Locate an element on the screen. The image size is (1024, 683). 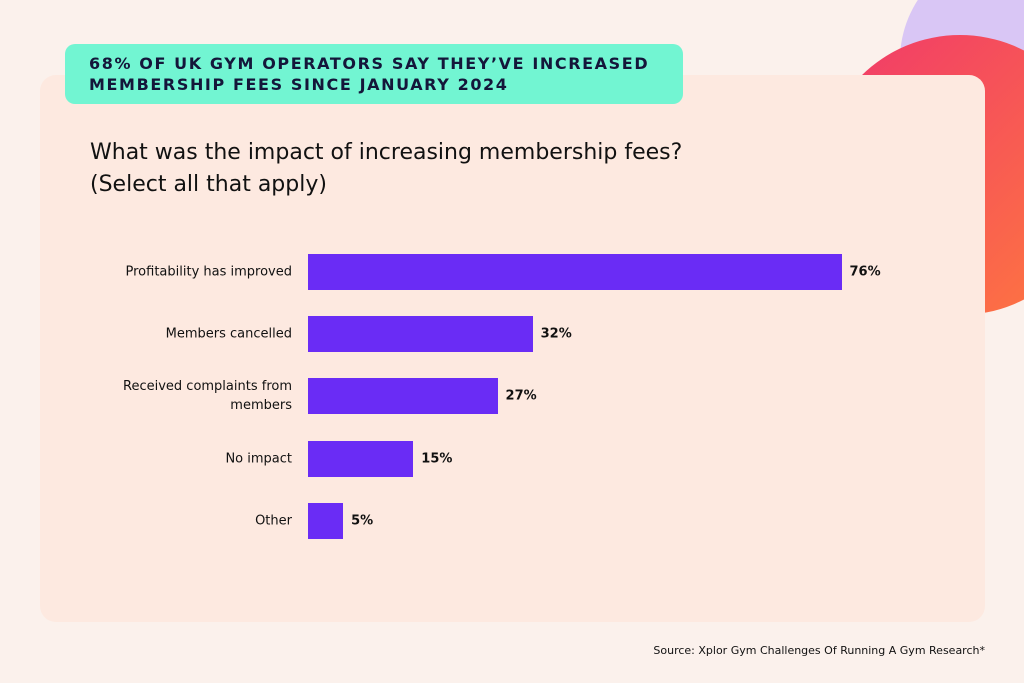
category-label: Received complaints from members is located at coordinates (207, 396).